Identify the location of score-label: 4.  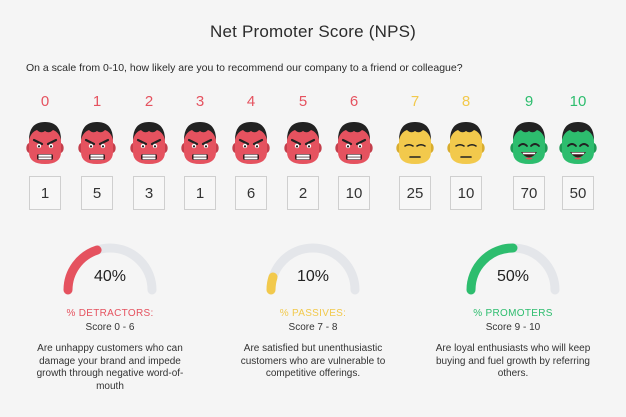
(251, 101).